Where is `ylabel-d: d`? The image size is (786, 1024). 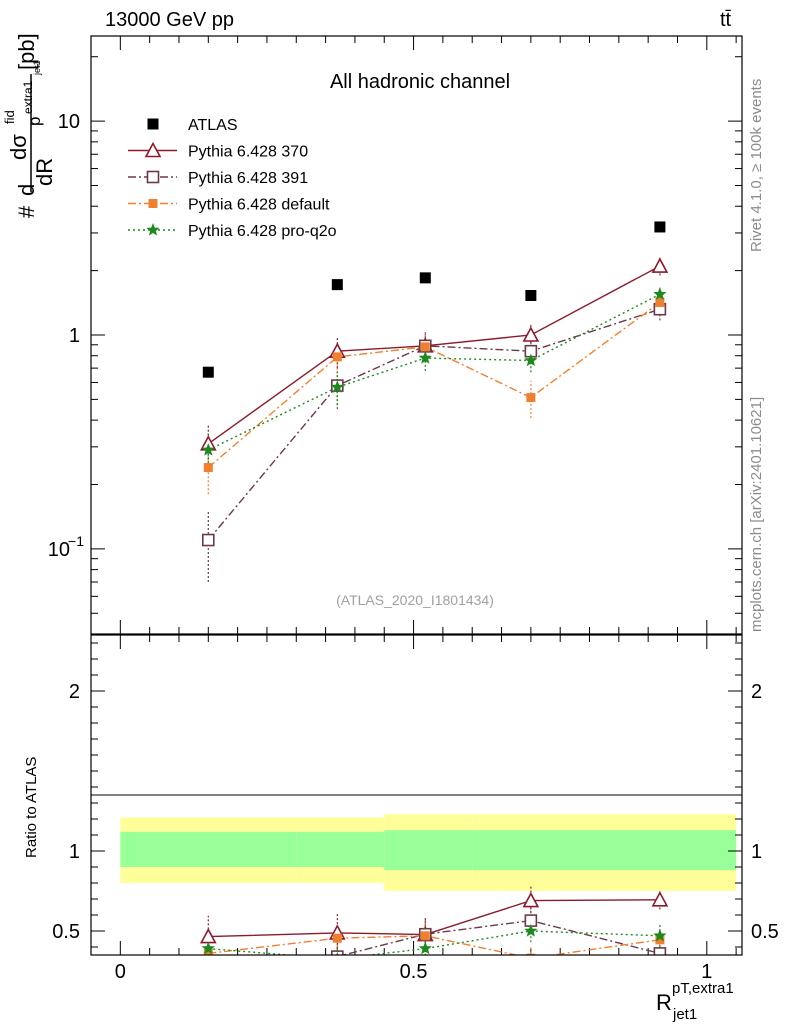 ylabel-d: d is located at coordinates (26, 190).